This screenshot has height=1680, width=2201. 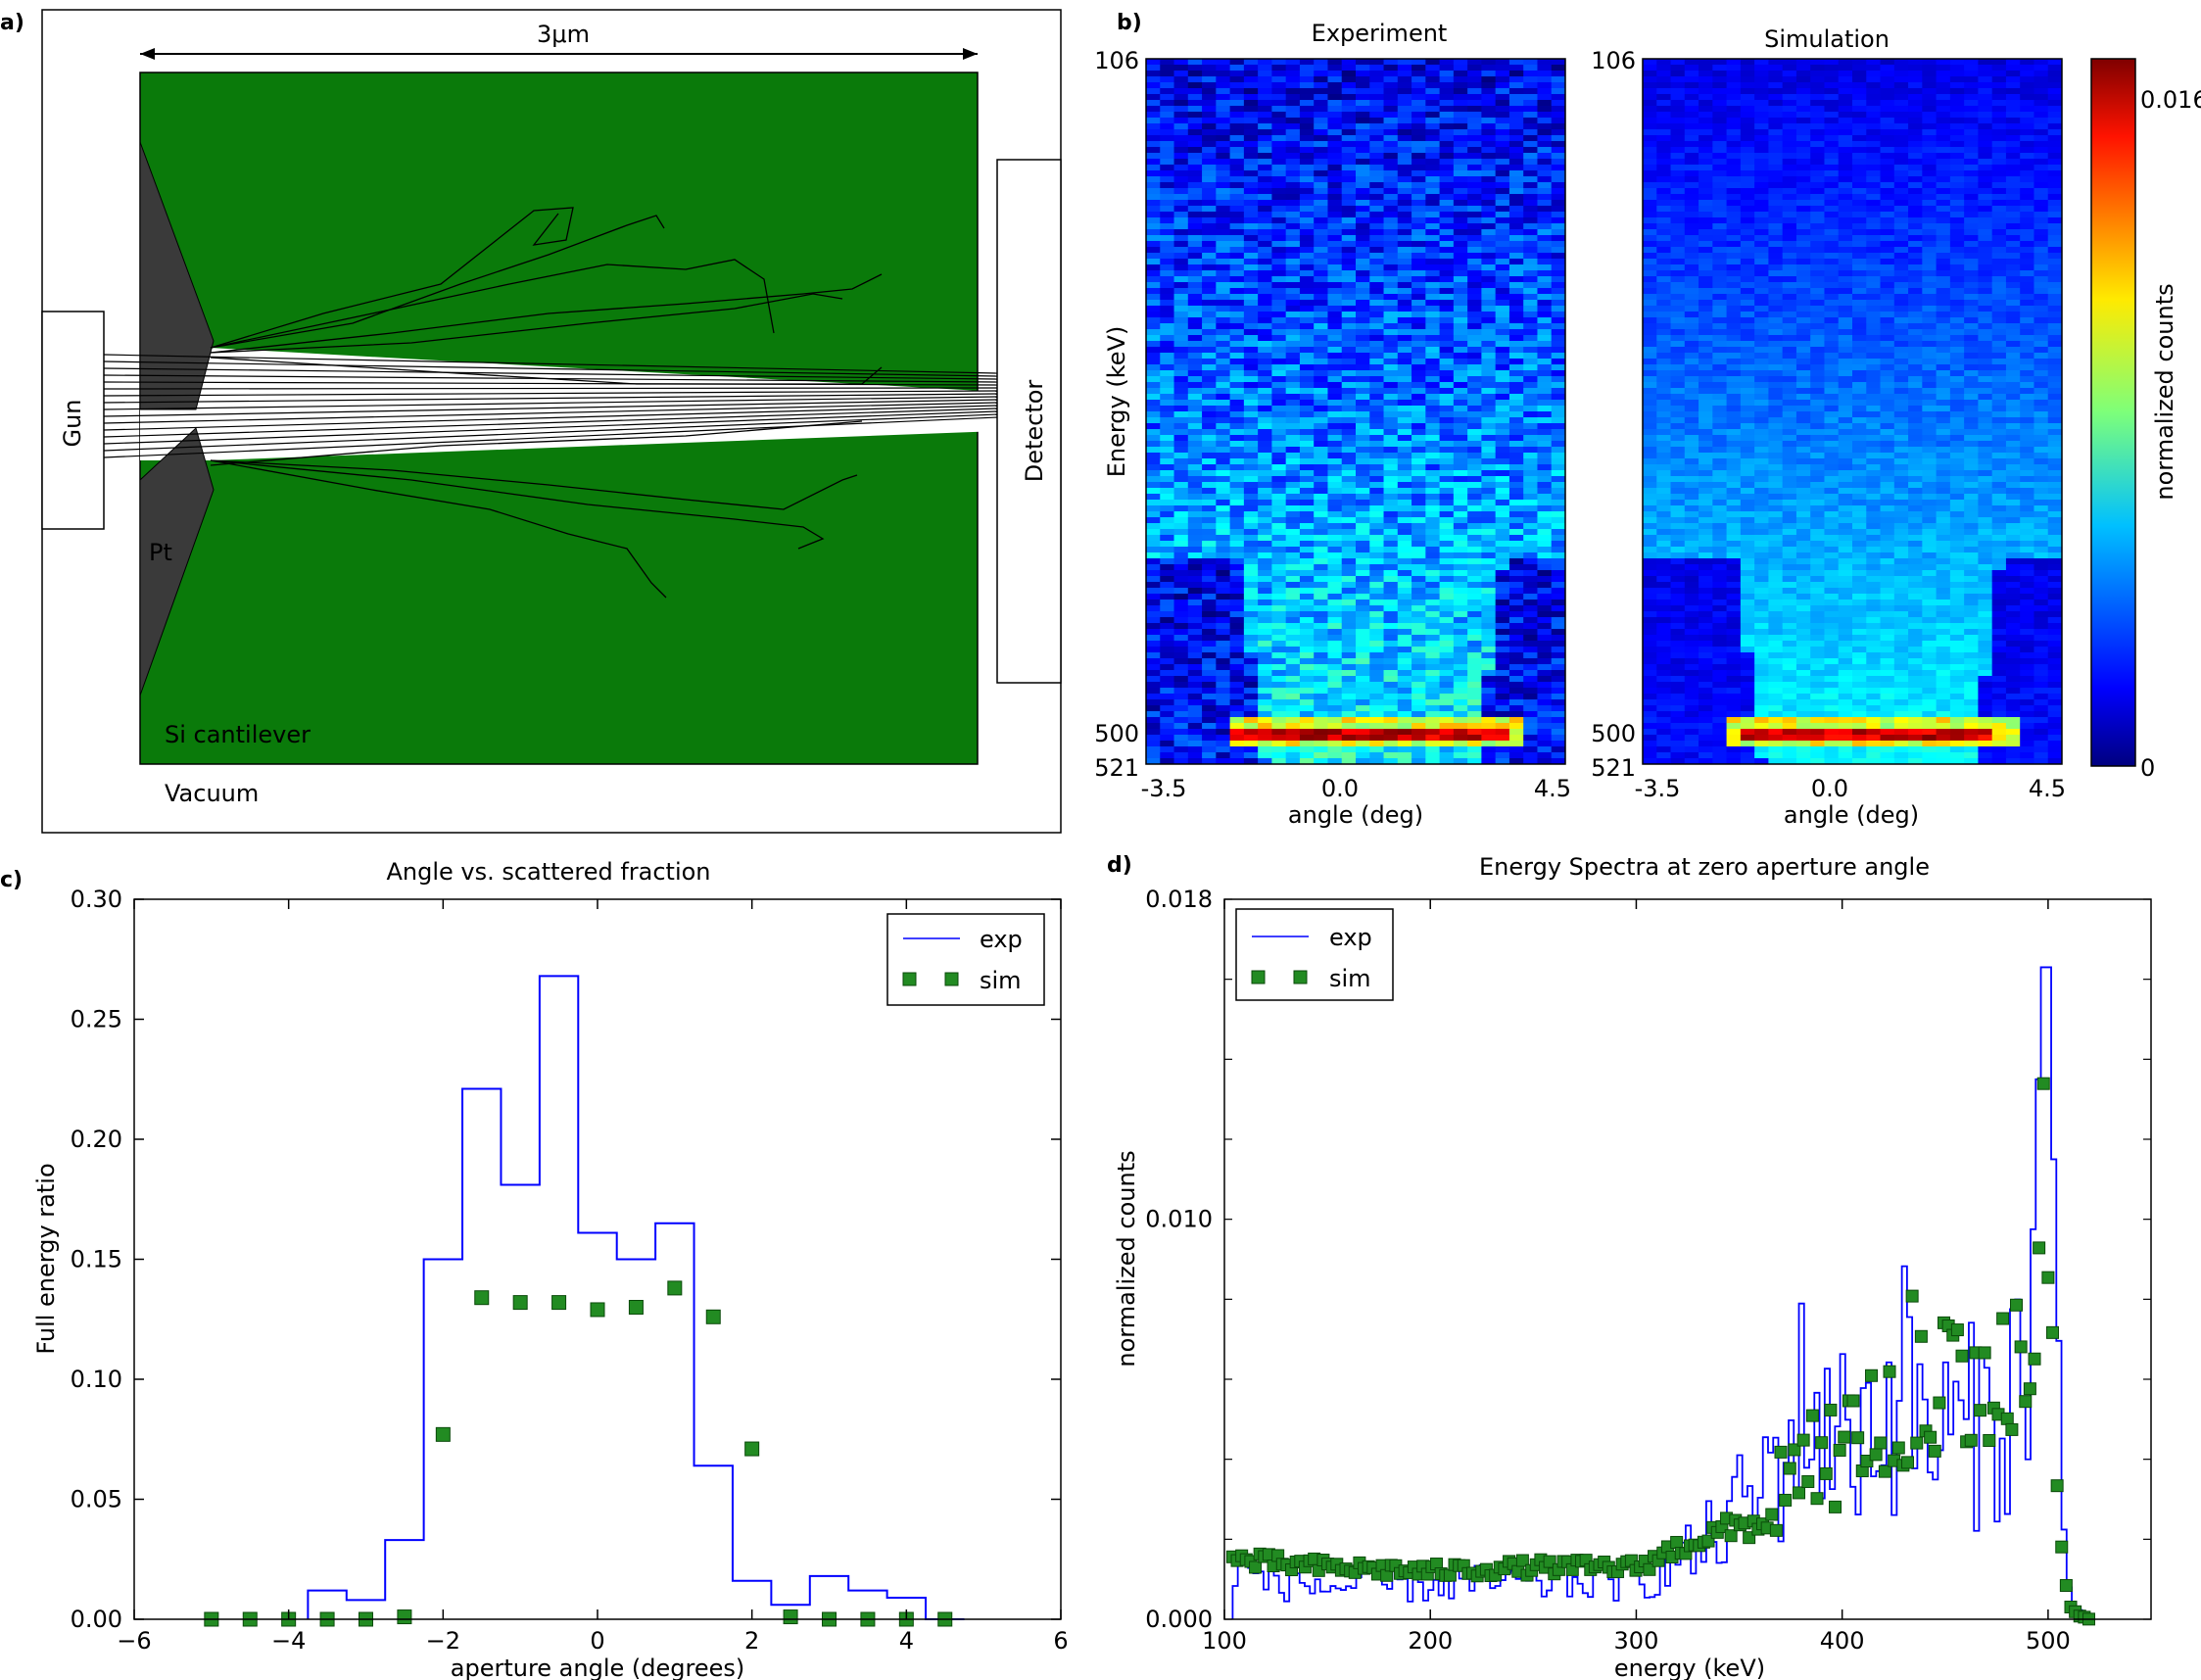 I want to click on panel-a-letter: a), so click(x=12, y=23).